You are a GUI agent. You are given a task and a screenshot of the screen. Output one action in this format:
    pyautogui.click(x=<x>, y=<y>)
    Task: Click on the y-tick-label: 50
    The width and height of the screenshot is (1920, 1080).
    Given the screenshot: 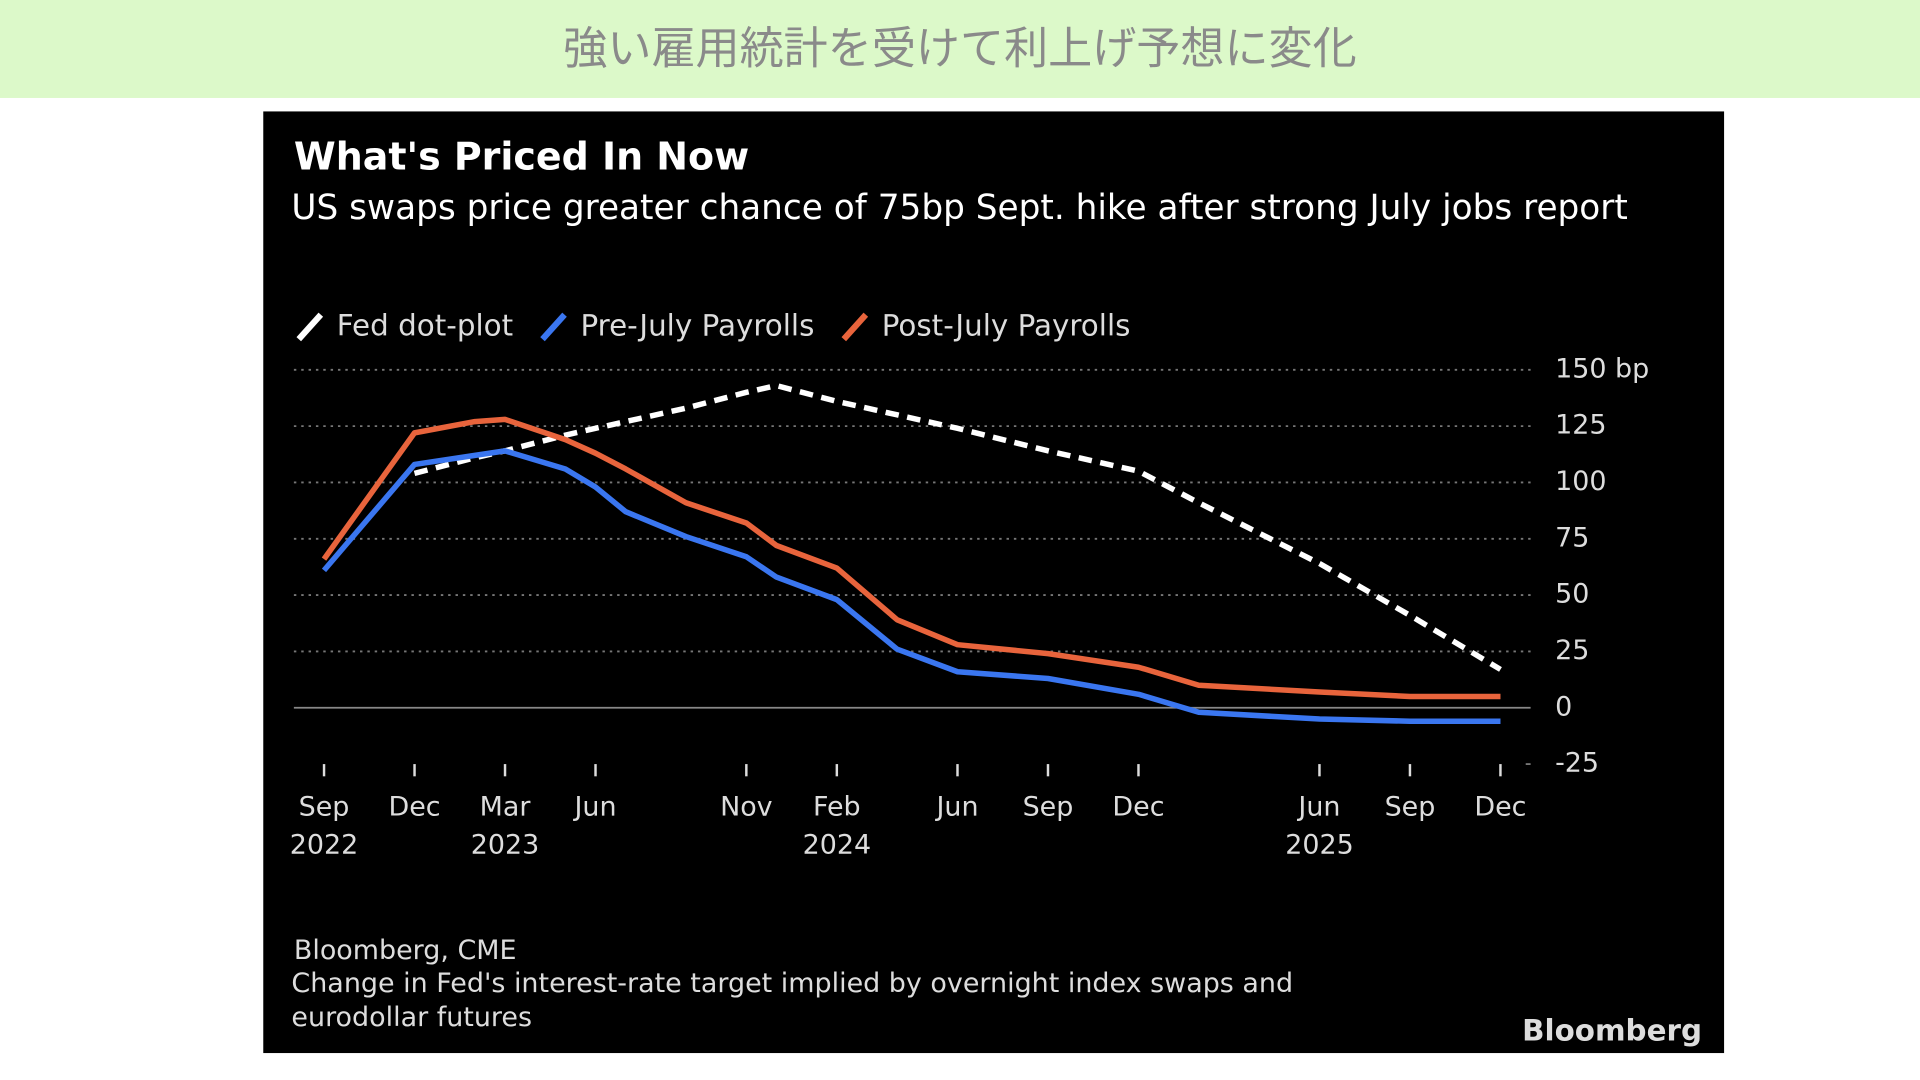 What is the action you would take?
    pyautogui.click(x=1572, y=594)
    